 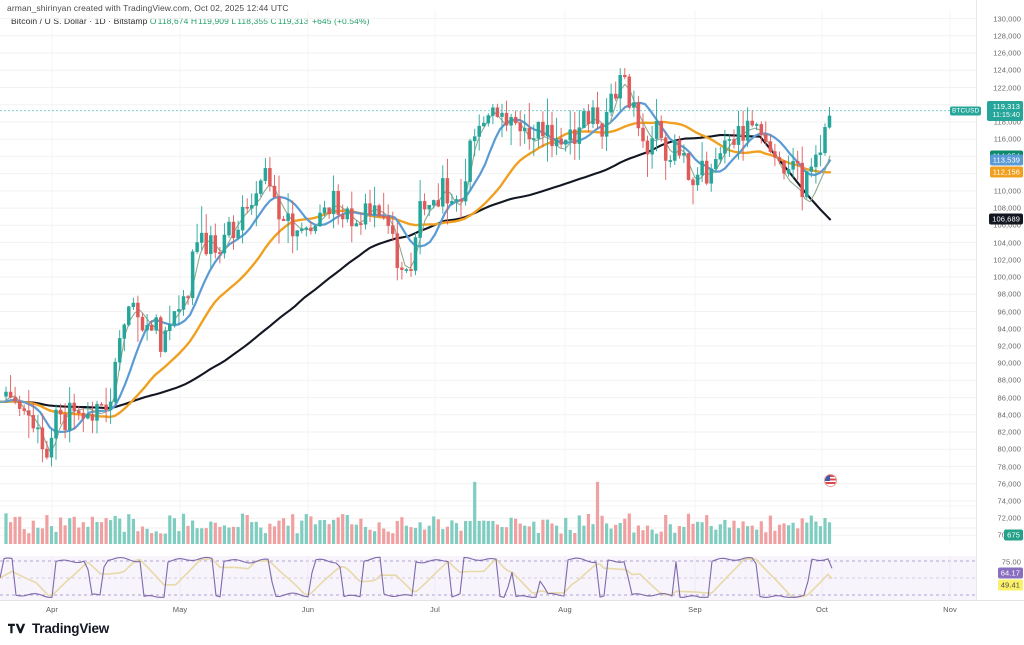 I want to click on price-tick: 86,000, so click(x=1009, y=398).